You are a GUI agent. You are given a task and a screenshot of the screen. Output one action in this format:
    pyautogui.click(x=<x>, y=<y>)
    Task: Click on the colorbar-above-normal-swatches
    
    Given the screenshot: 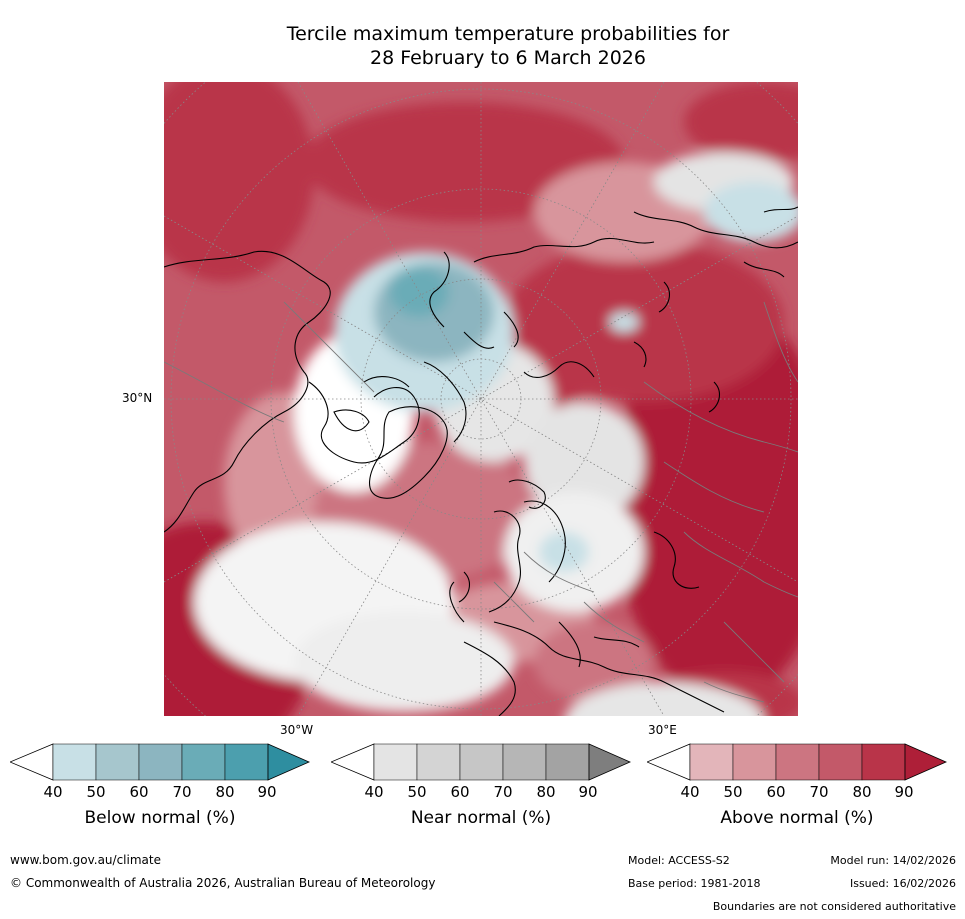 What is the action you would take?
    pyautogui.click(x=797, y=762)
    